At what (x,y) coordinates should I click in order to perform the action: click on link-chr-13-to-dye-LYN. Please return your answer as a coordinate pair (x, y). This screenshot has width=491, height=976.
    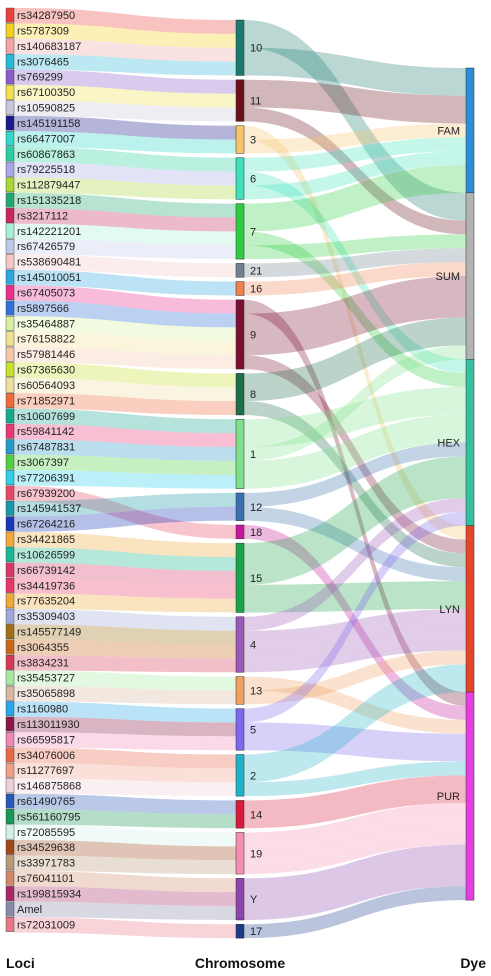
    Looking at the image, I should click on (355, 677).